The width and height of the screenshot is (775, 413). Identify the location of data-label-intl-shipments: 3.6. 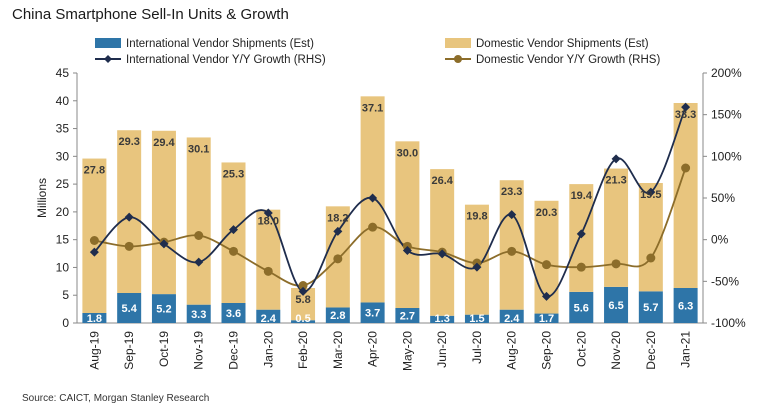
(233, 314).